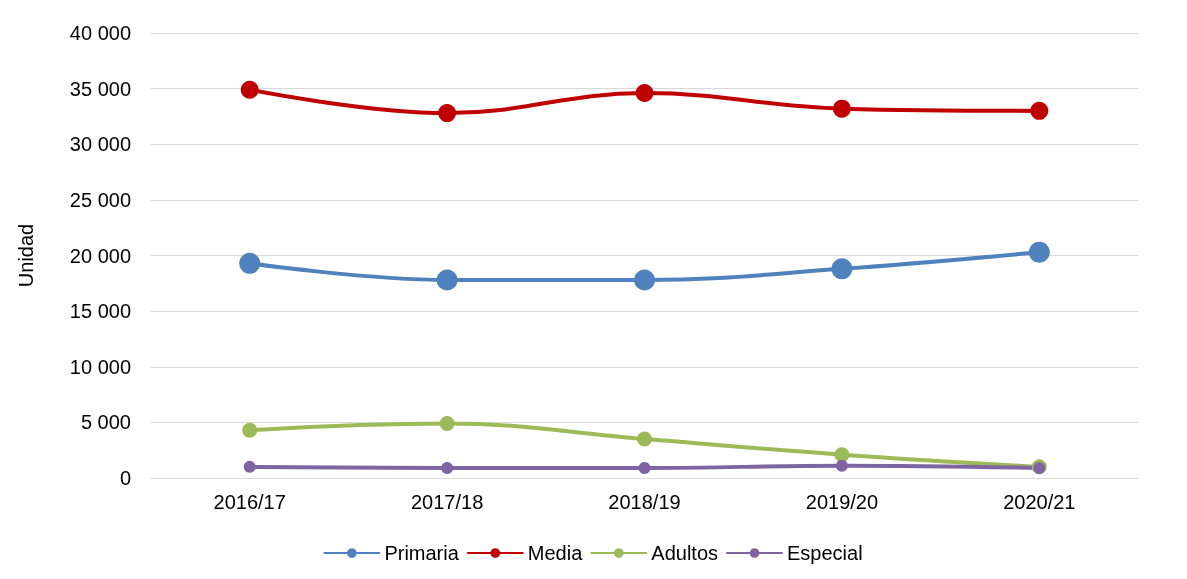 This screenshot has height=579, width=1187. What do you see at coordinates (125, 478) in the screenshot?
I see `y-tick-label: 0` at bounding box center [125, 478].